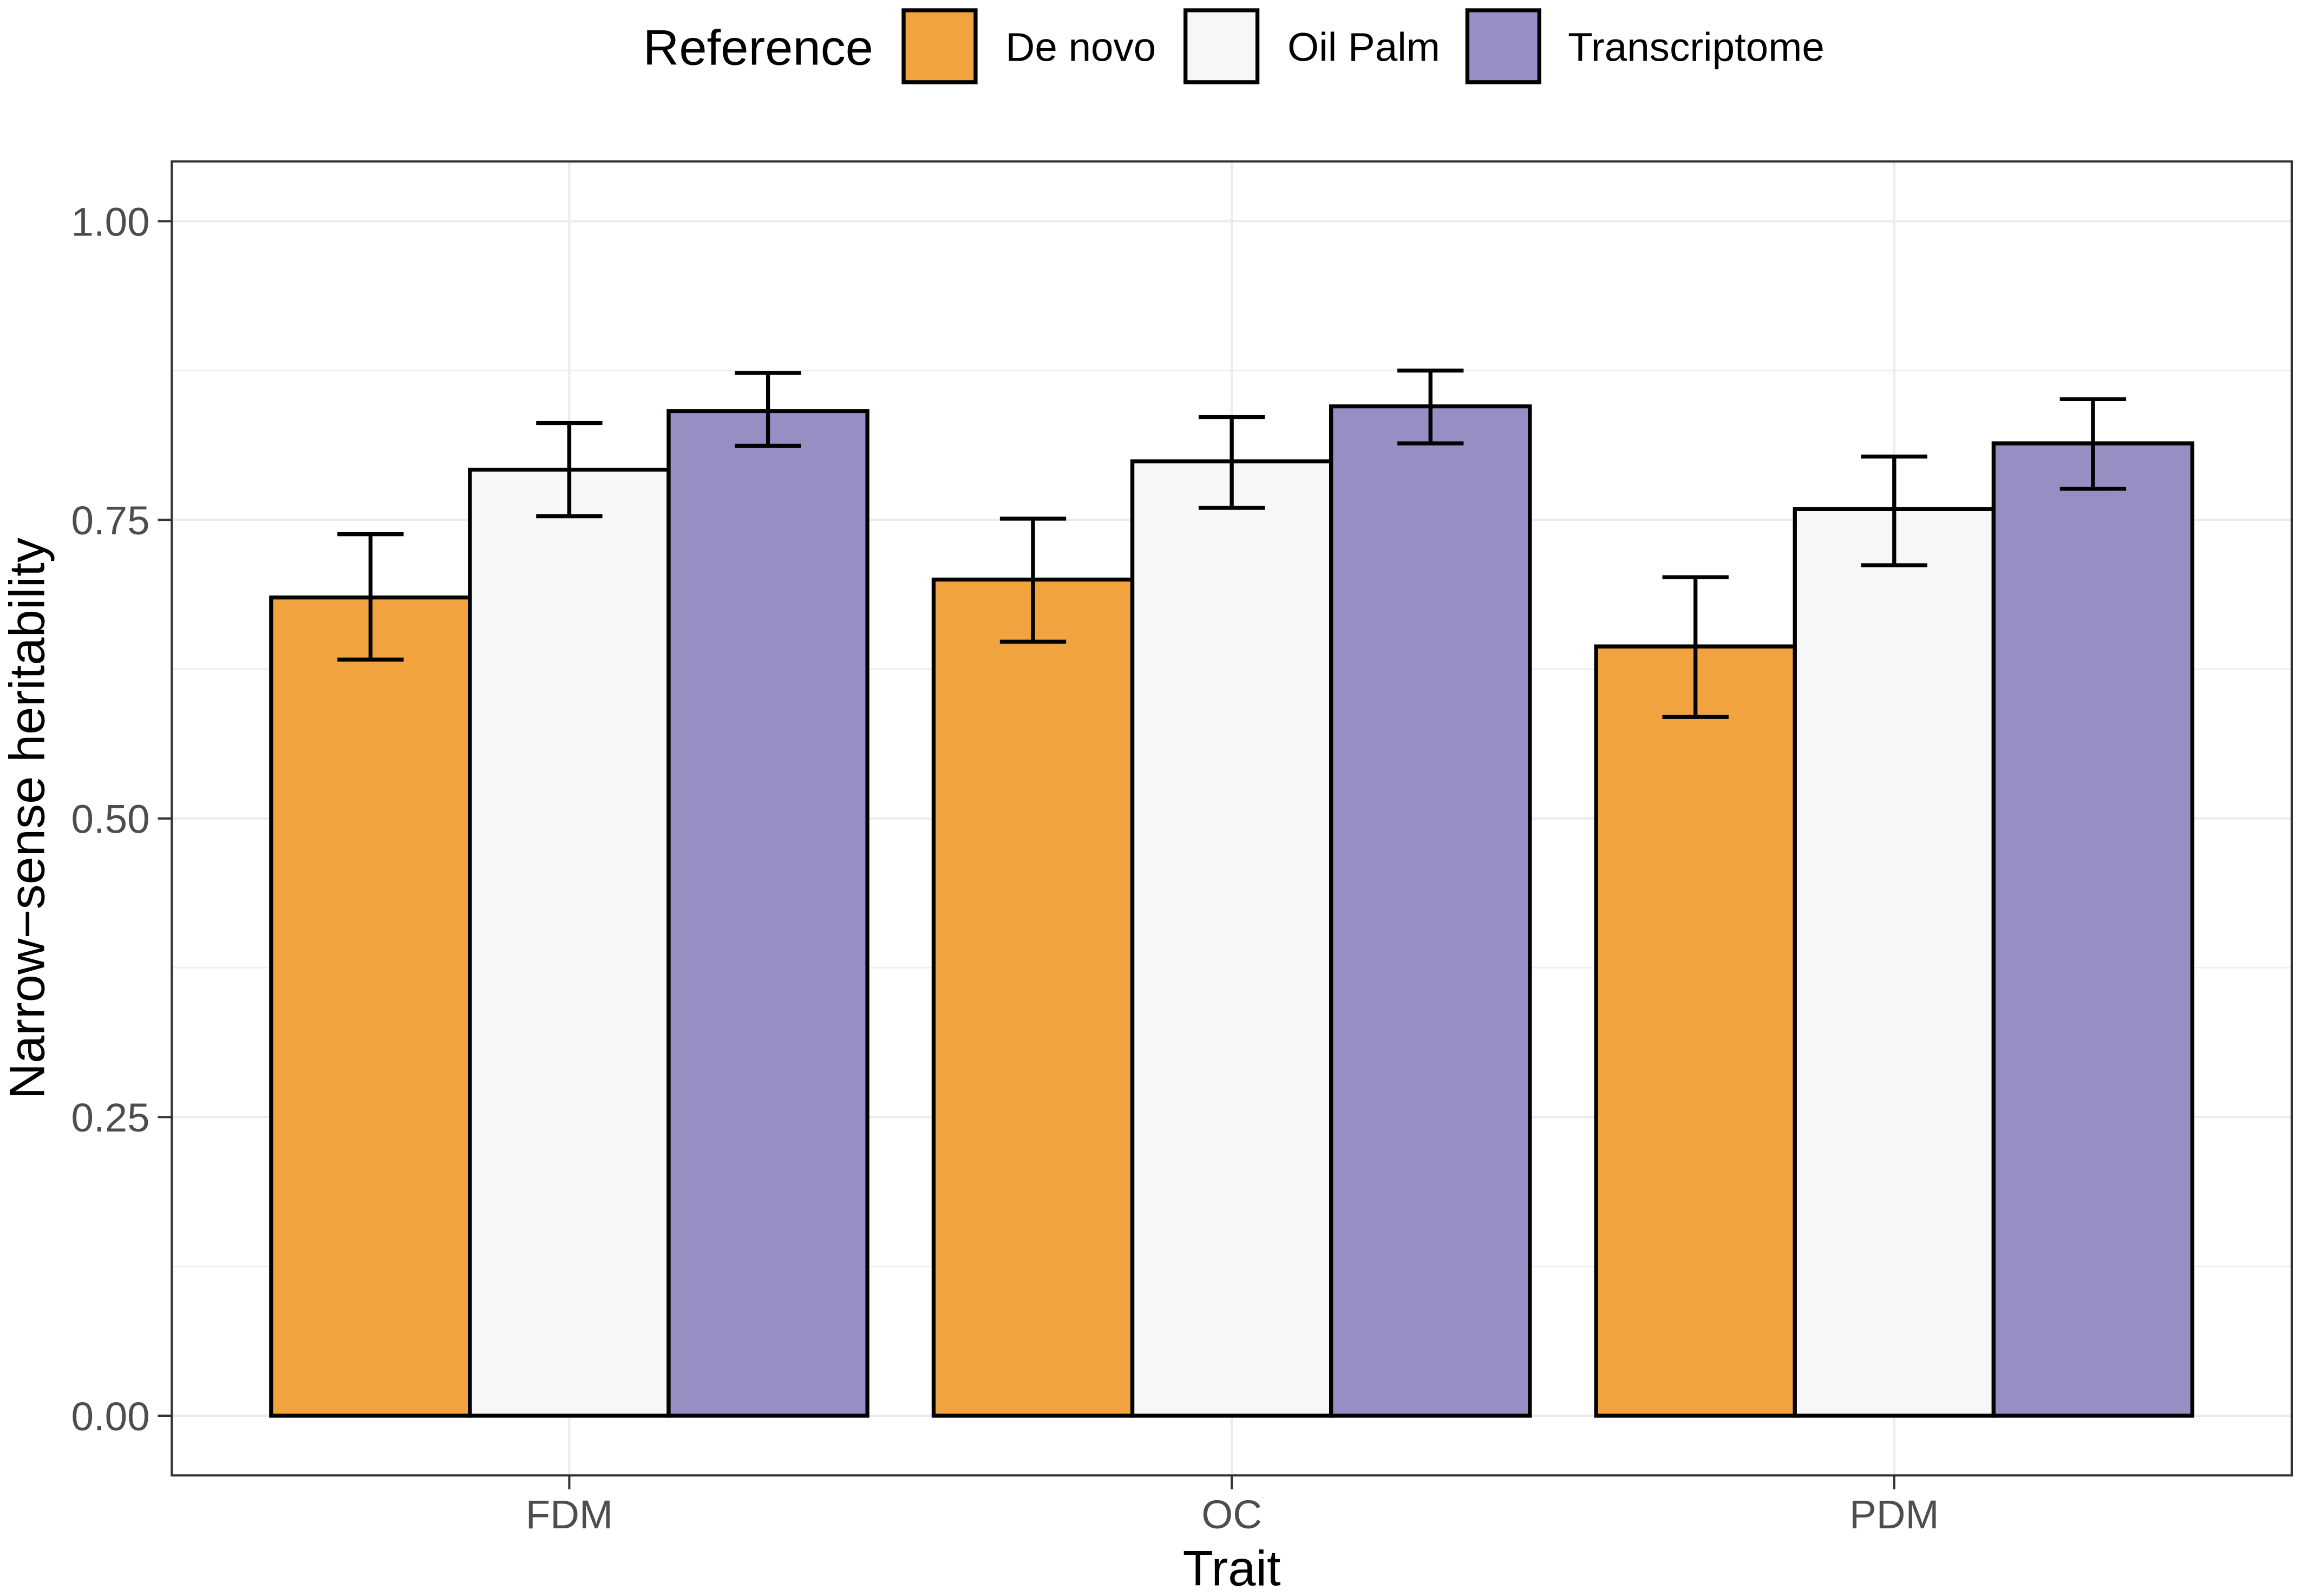 The width and height of the screenshot is (2302, 1596). What do you see at coordinates (1695, 647) in the screenshot?
I see `errorbar-pdm-de-novo` at bounding box center [1695, 647].